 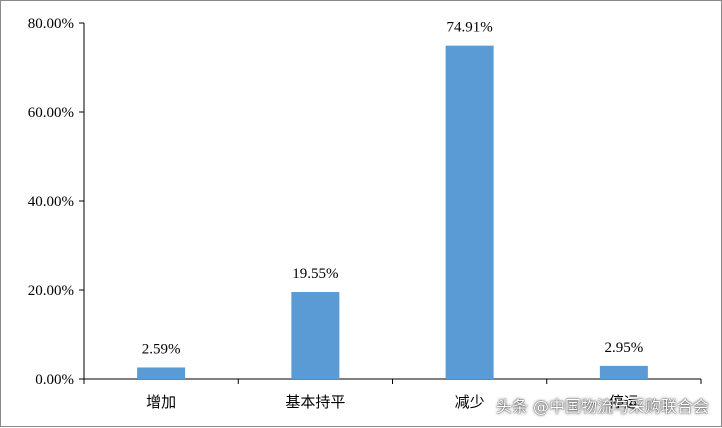 I want to click on y-tick-label: 20.00%, so click(x=51, y=291).